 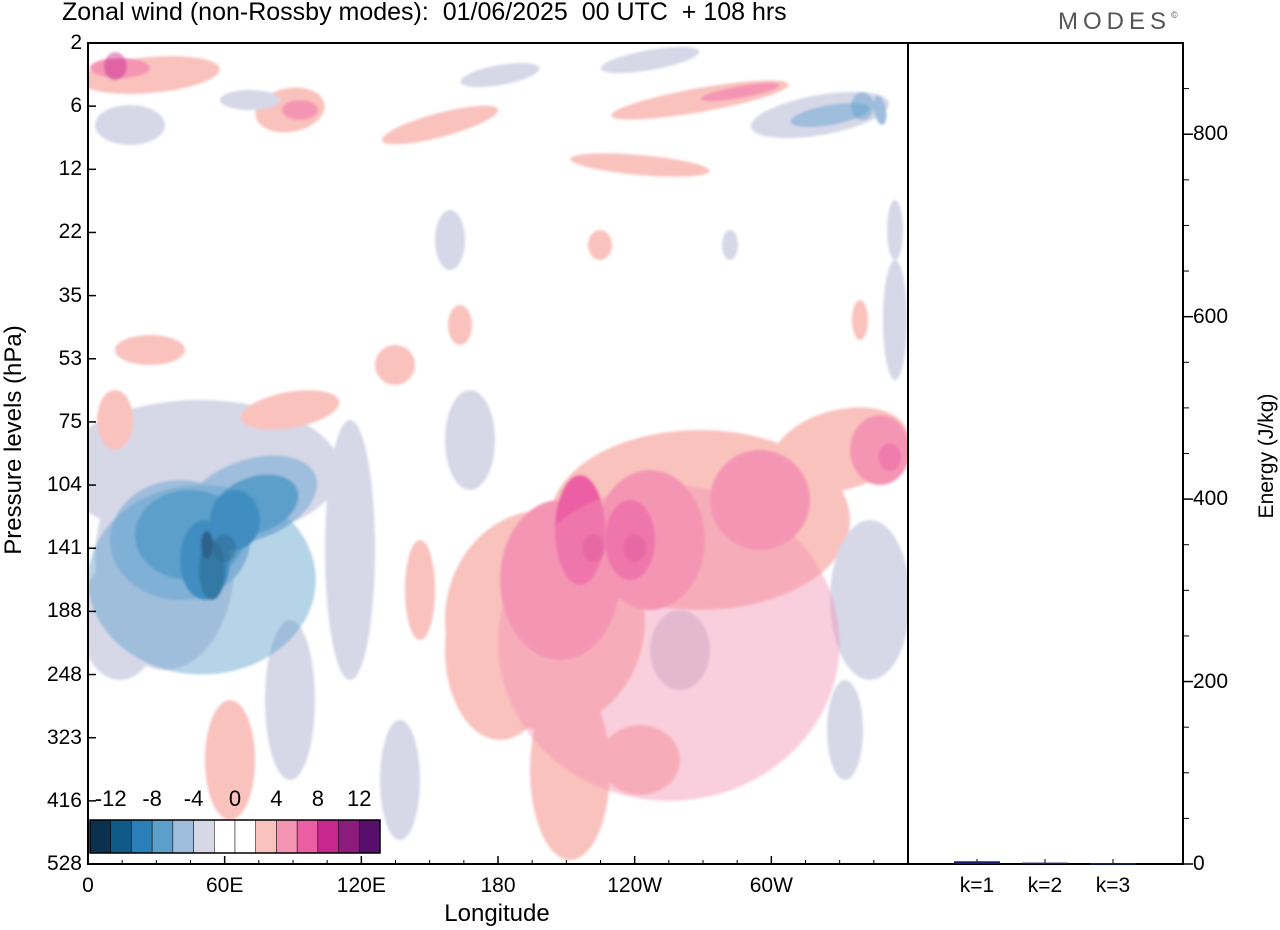 I want to click on y-tick-label: 104, so click(x=64, y=485).